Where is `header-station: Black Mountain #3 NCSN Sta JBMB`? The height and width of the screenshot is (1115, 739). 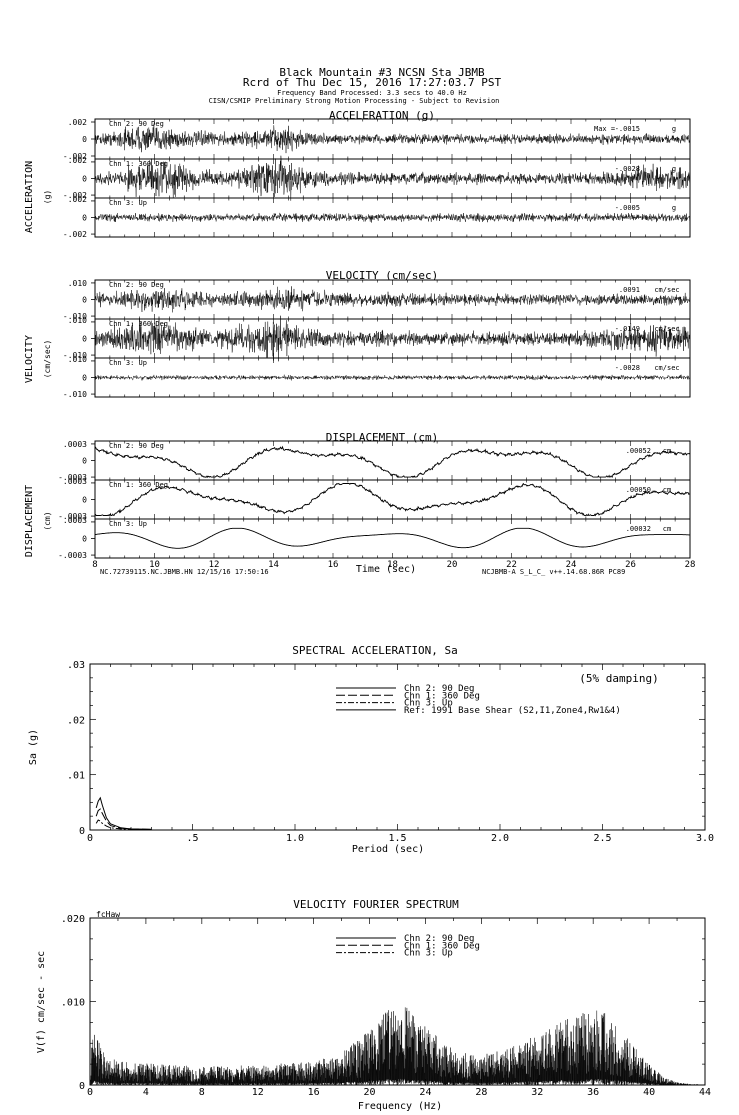
header-station: Black Mountain #3 NCSN Sta JBMB is located at coordinates (382, 72).